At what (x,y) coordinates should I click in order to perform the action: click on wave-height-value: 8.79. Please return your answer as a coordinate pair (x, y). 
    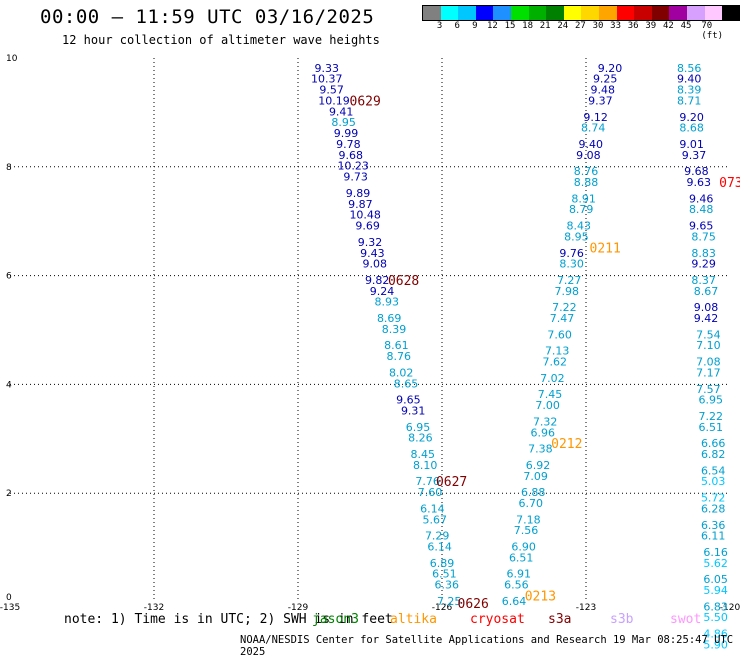
    Looking at the image, I should click on (581, 209).